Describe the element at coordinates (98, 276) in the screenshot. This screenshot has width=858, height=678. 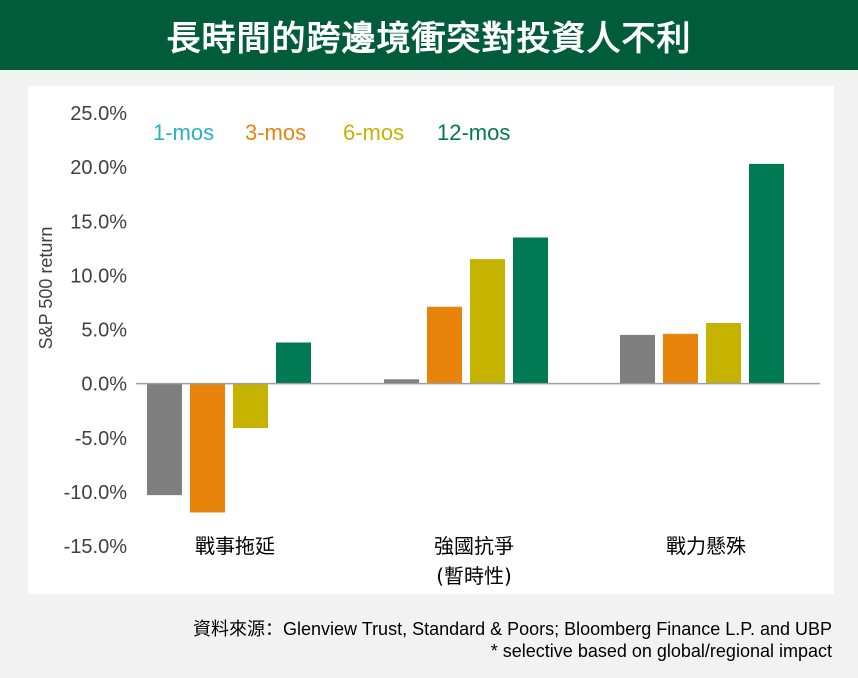
I see `y-tick-label: 10.0%` at that location.